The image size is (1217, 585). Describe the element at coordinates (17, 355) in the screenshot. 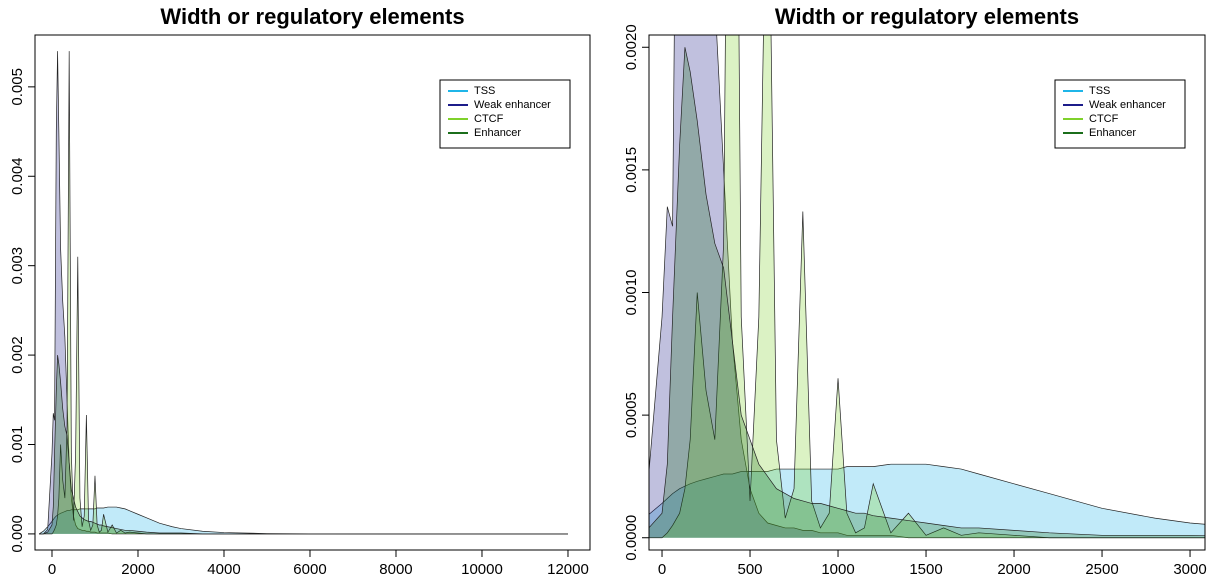

I see `y-tick-label: 0.002` at that location.